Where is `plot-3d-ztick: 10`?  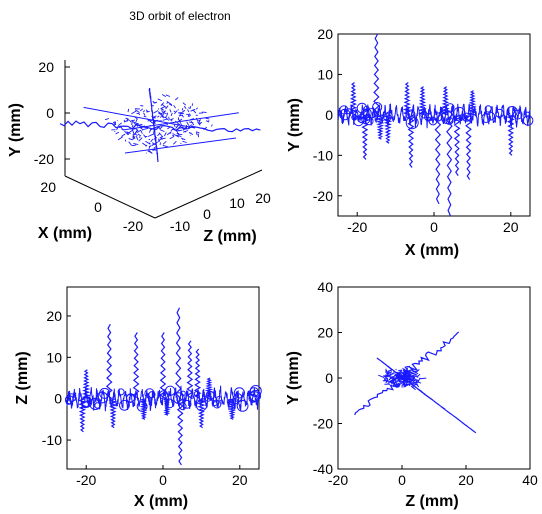
plot-3d-ztick: 10 is located at coordinates (237, 203).